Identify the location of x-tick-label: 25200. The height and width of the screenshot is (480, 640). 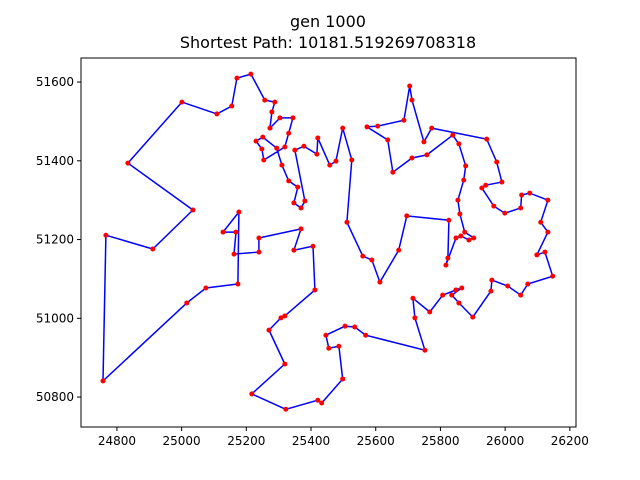
(246, 441).